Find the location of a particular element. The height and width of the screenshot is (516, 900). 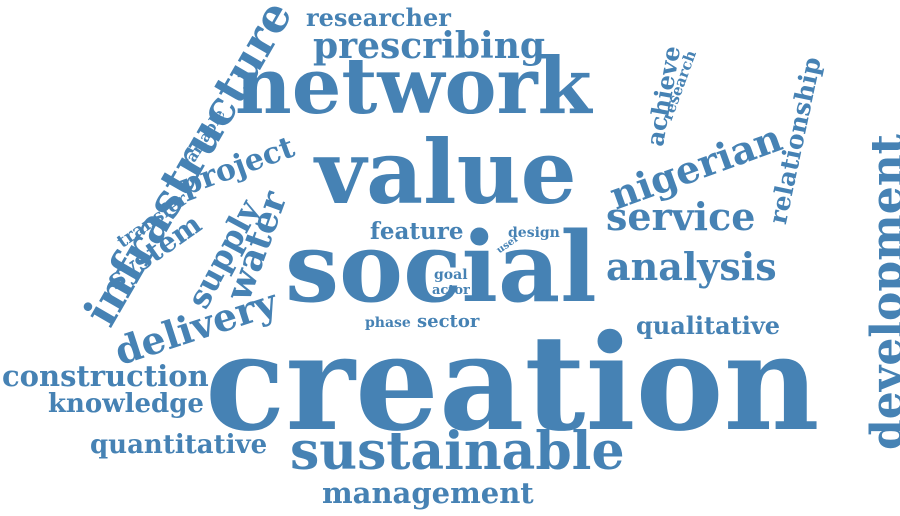

word-analysis: analysis is located at coordinates (691, 266).